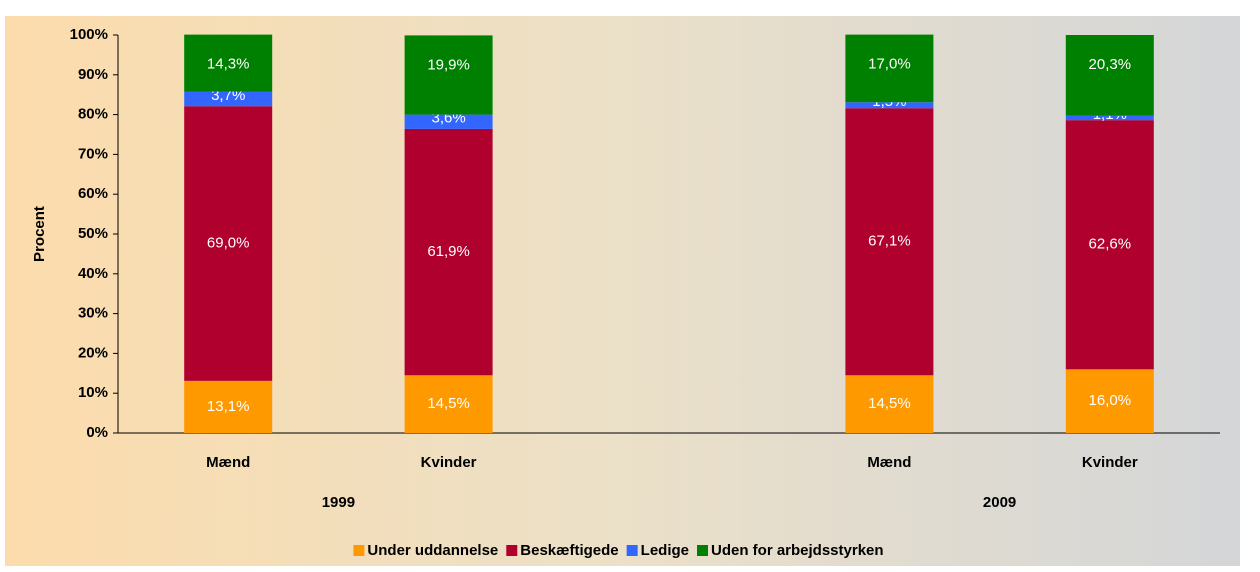 This screenshot has width=1260, height=572. Describe the element at coordinates (89, 34) in the screenshot. I see `y-tick-label: 100%` at that location.